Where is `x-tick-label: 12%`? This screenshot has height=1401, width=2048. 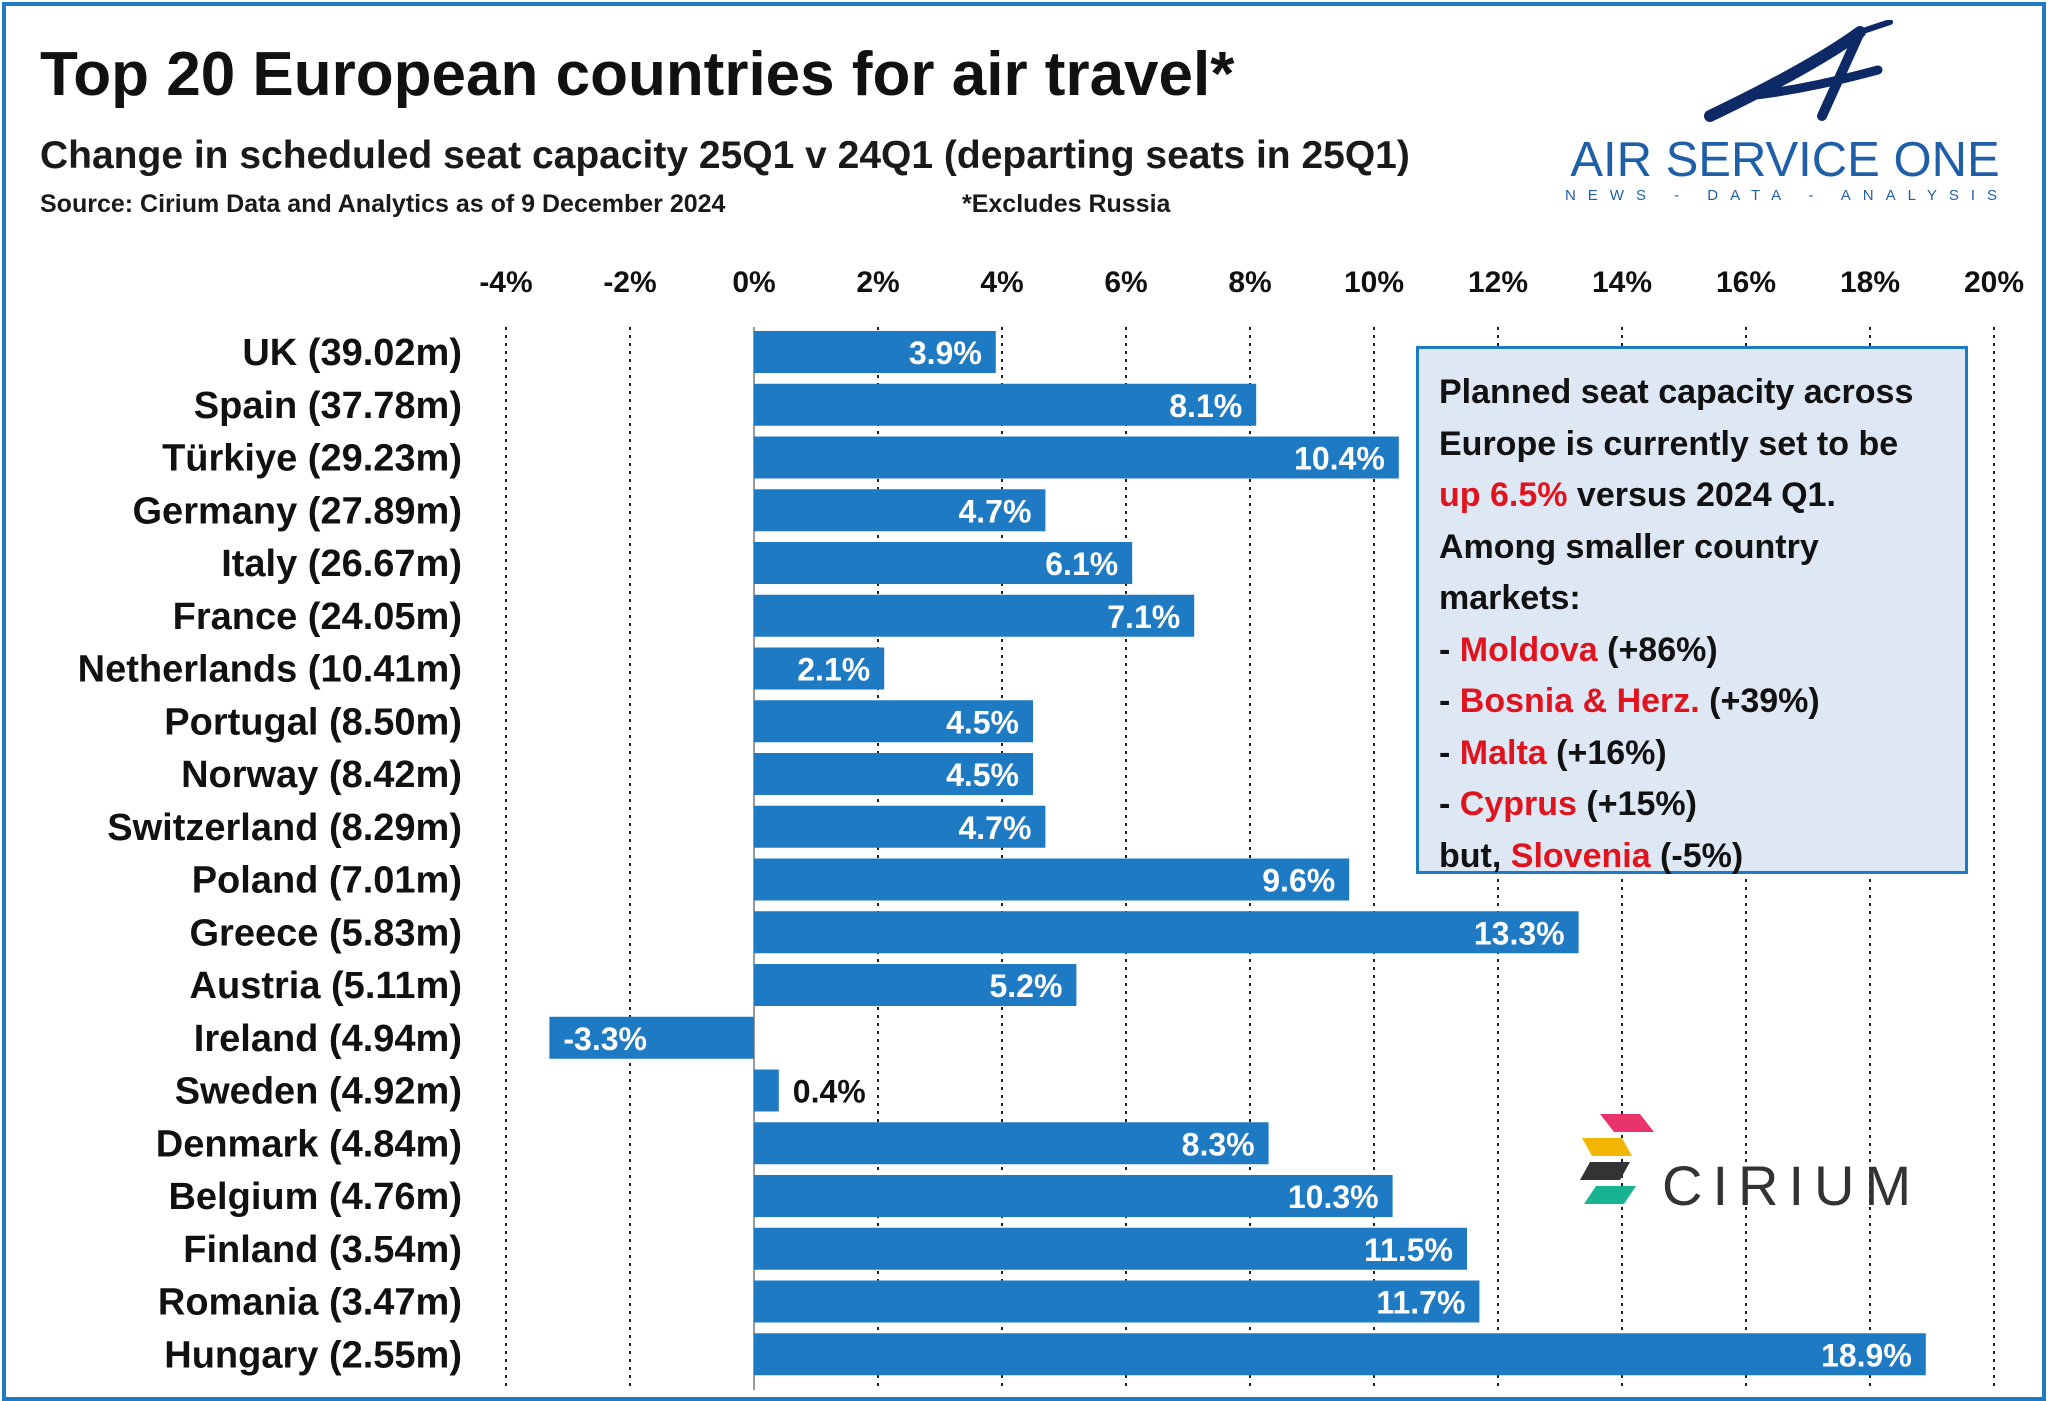 x-tick-label: 12% is located at coordinates (1498, 282).